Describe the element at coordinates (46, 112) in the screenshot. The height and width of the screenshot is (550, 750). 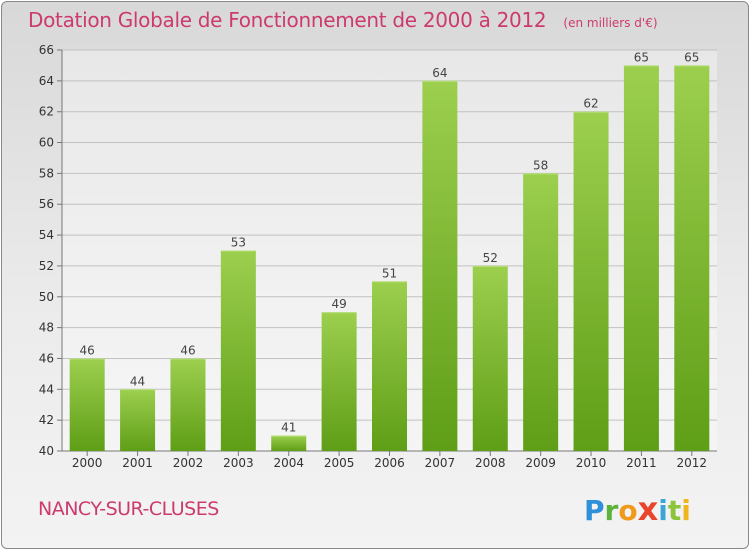
I see `y-tick-label: 62` at that location.